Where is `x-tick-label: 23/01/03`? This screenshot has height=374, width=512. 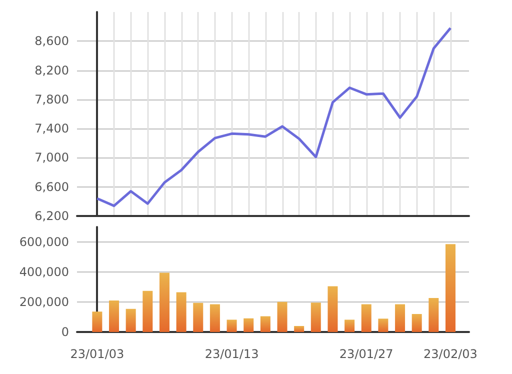 x-tick-label: 23/01/03 is located at coordinates (97, 354).